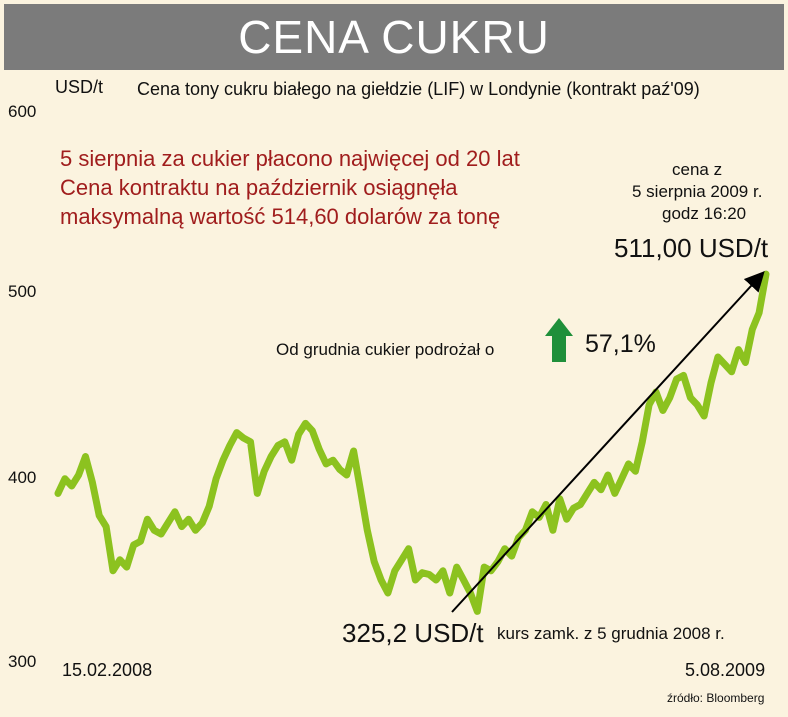  Describe the element at coordinates (259, 187) in the screenshot. I see `headline-note-line-2: Cena kontraktu na październik osiągnęła` at that location.